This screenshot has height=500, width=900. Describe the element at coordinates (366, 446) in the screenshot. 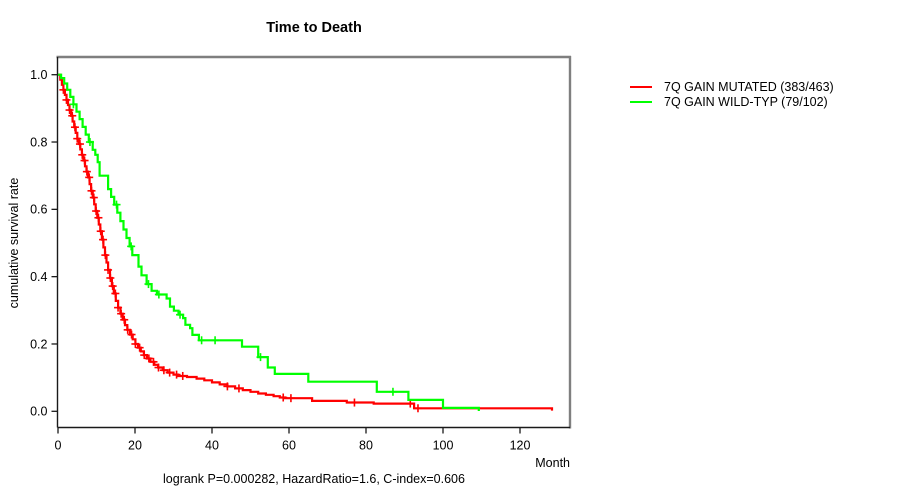

I see `x-tick-label: 80` at that location.